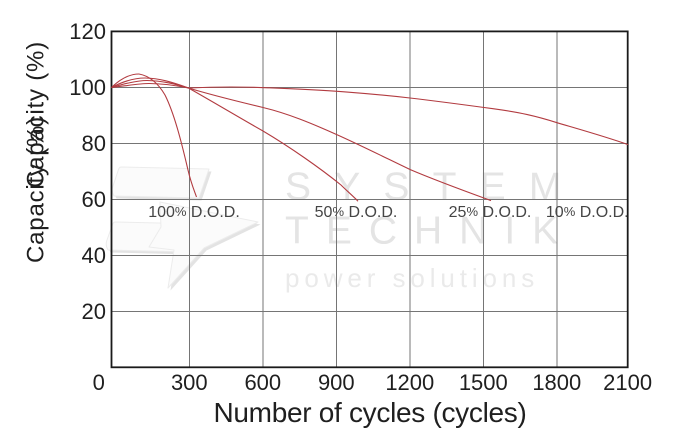 The image size is (681, 446). I want to click on svg-text: 2100, so click(627, 382).